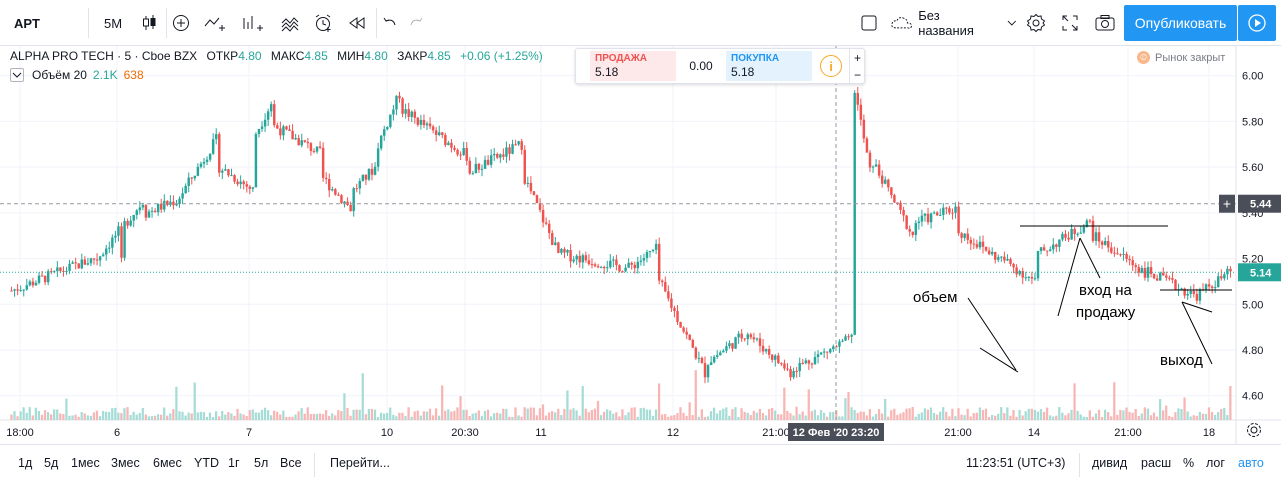 This screenshot has height=485, width=1281. What do you see at coordinates (465, 433) in the screenshot?
I see `time-tick-label: 20:30` at bounding box center [465, 433].